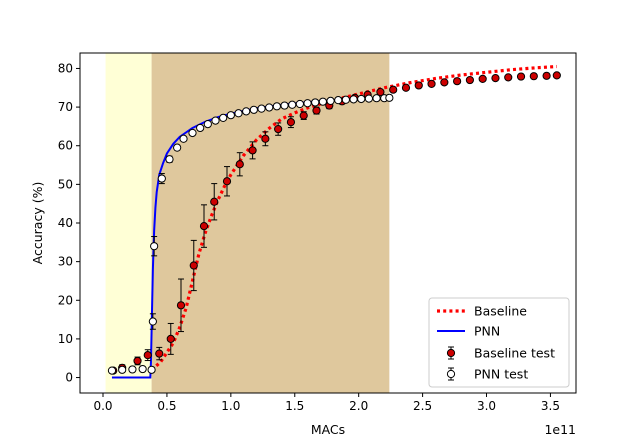 Image resolution: width=640 pixels, height=443 pixels. I want to click on x-tick-label: 2.5, so click(422, 406).